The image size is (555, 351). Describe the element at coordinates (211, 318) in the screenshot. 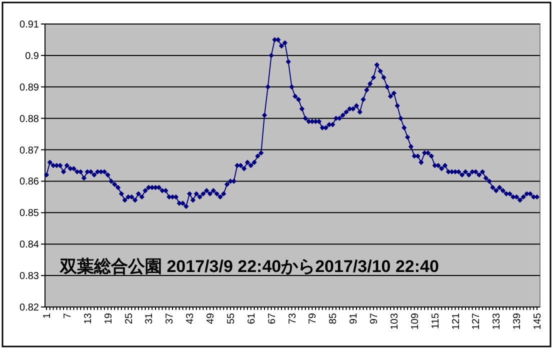

I see `x-tick-label: 49` at that location.